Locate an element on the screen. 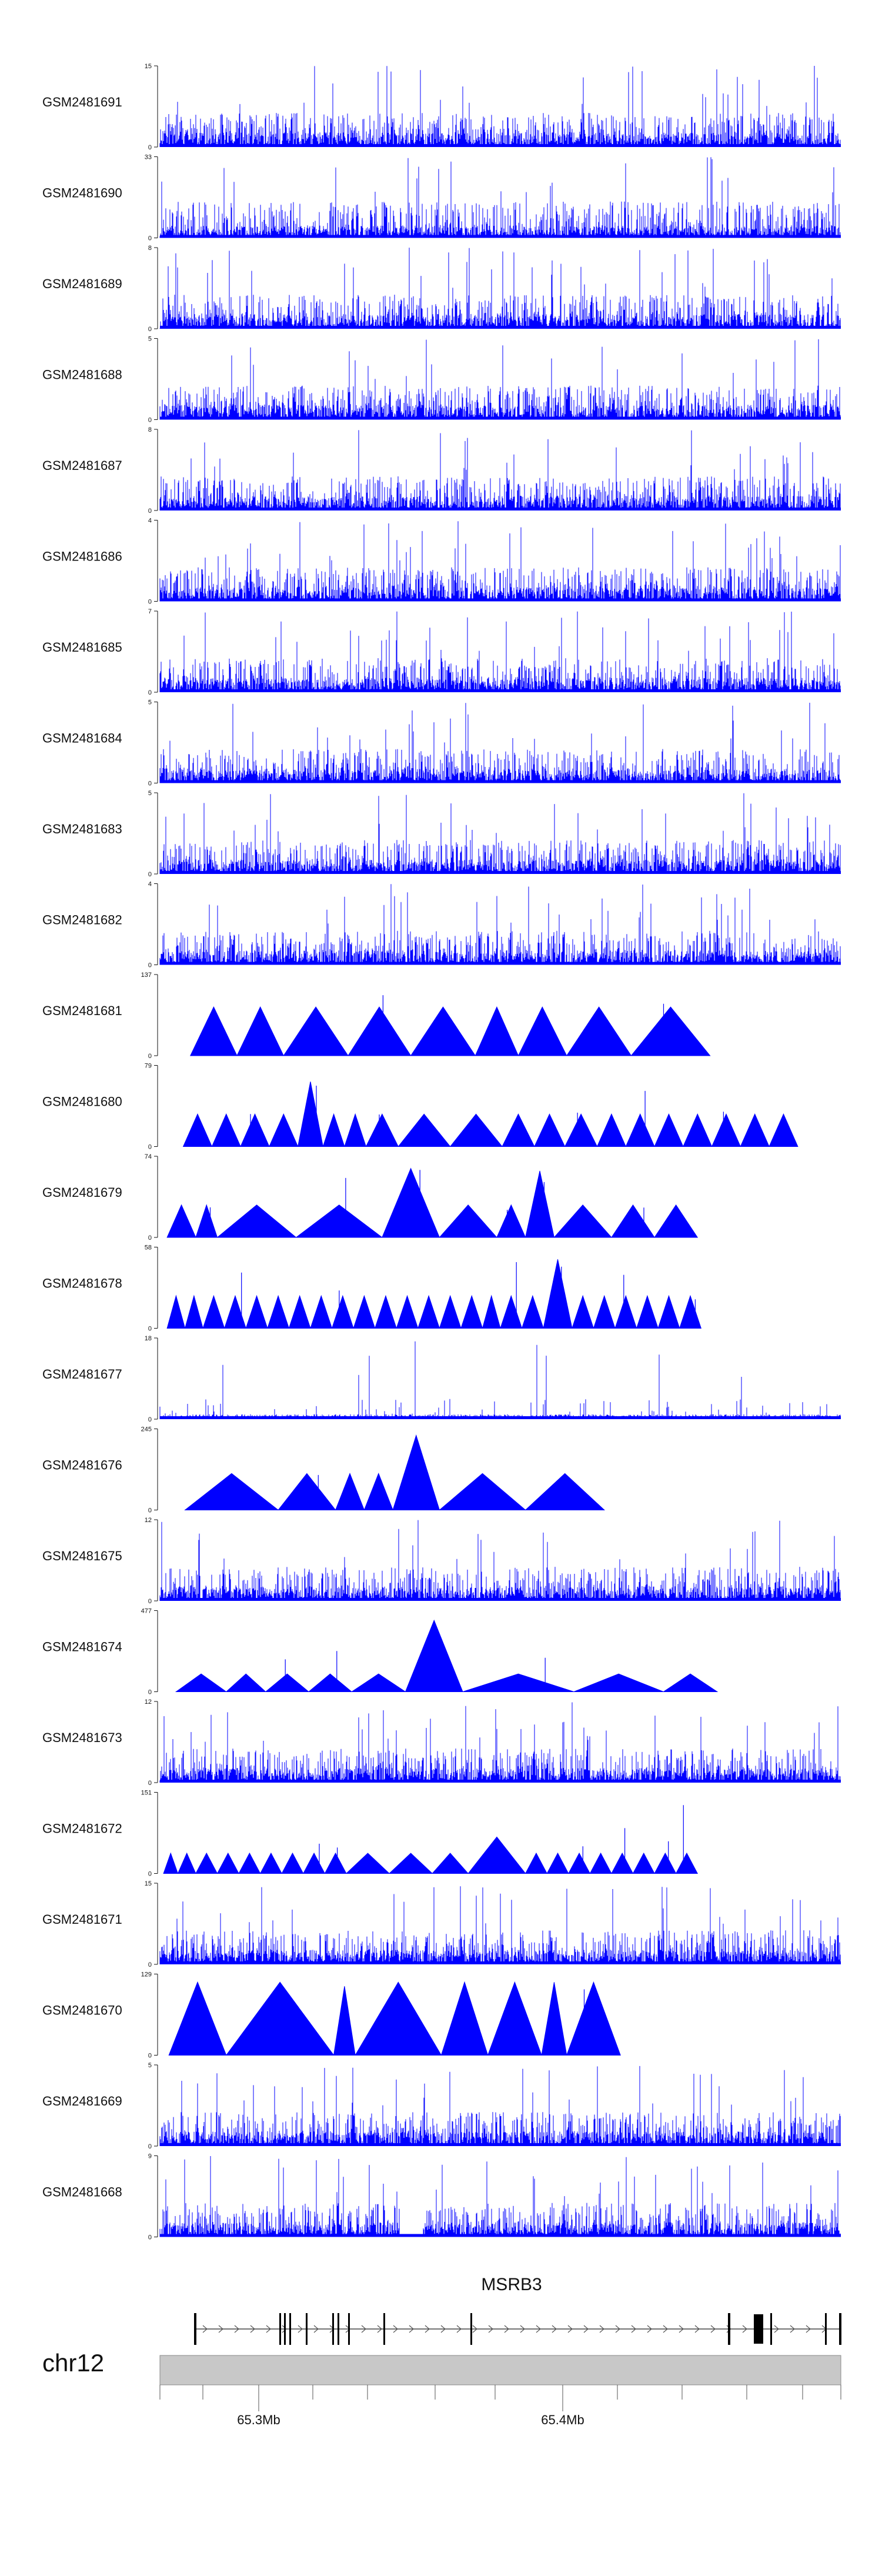 This screenshot has width=882, height=2576. track-GSM2481684: GSM2481684 5 0 is located at coordinates (441, 743).